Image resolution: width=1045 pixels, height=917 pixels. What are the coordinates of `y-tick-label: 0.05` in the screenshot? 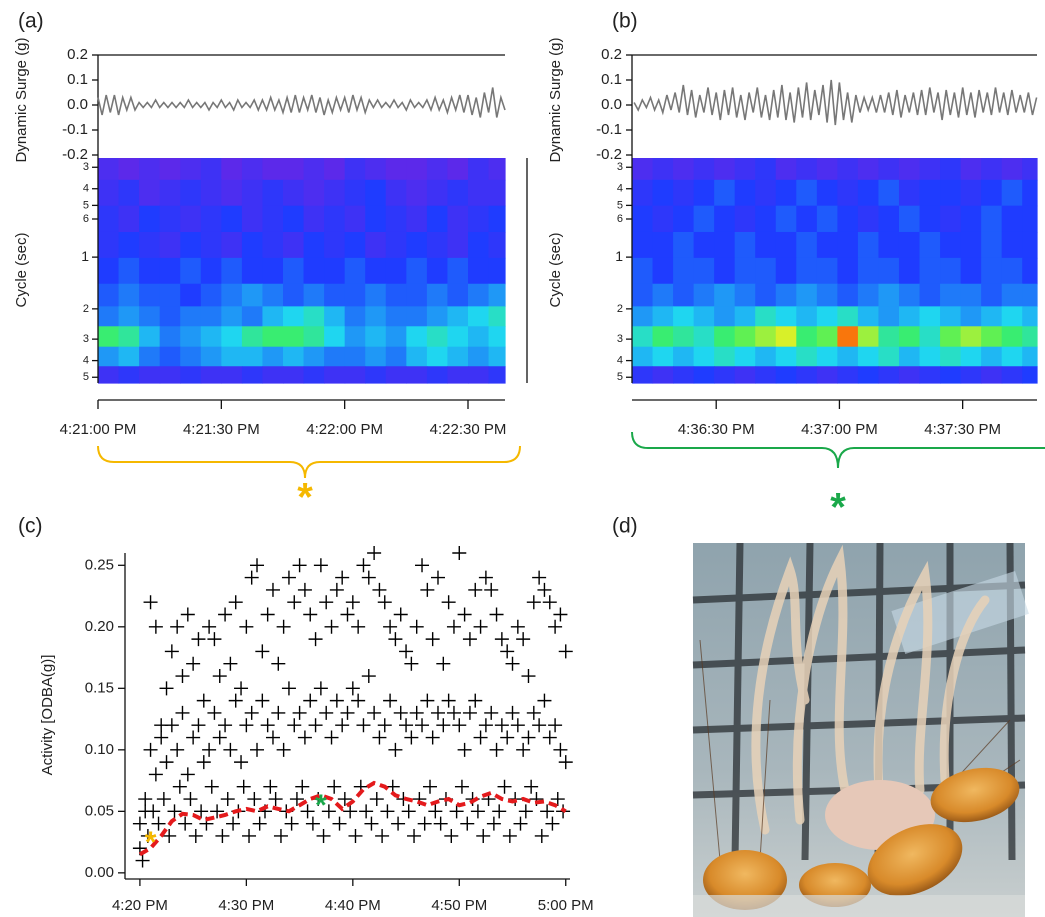 It's located at (99, 810).